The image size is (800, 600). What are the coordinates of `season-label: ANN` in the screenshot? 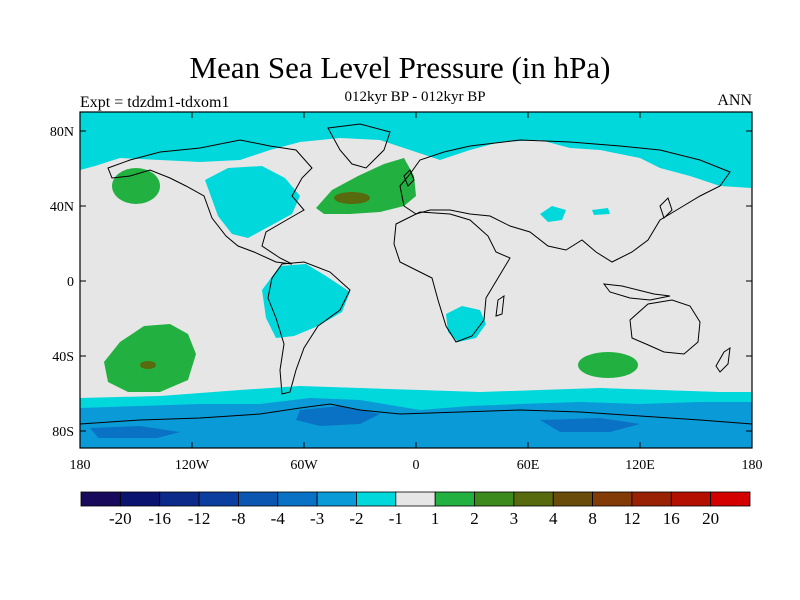 It's located at (734, 100).